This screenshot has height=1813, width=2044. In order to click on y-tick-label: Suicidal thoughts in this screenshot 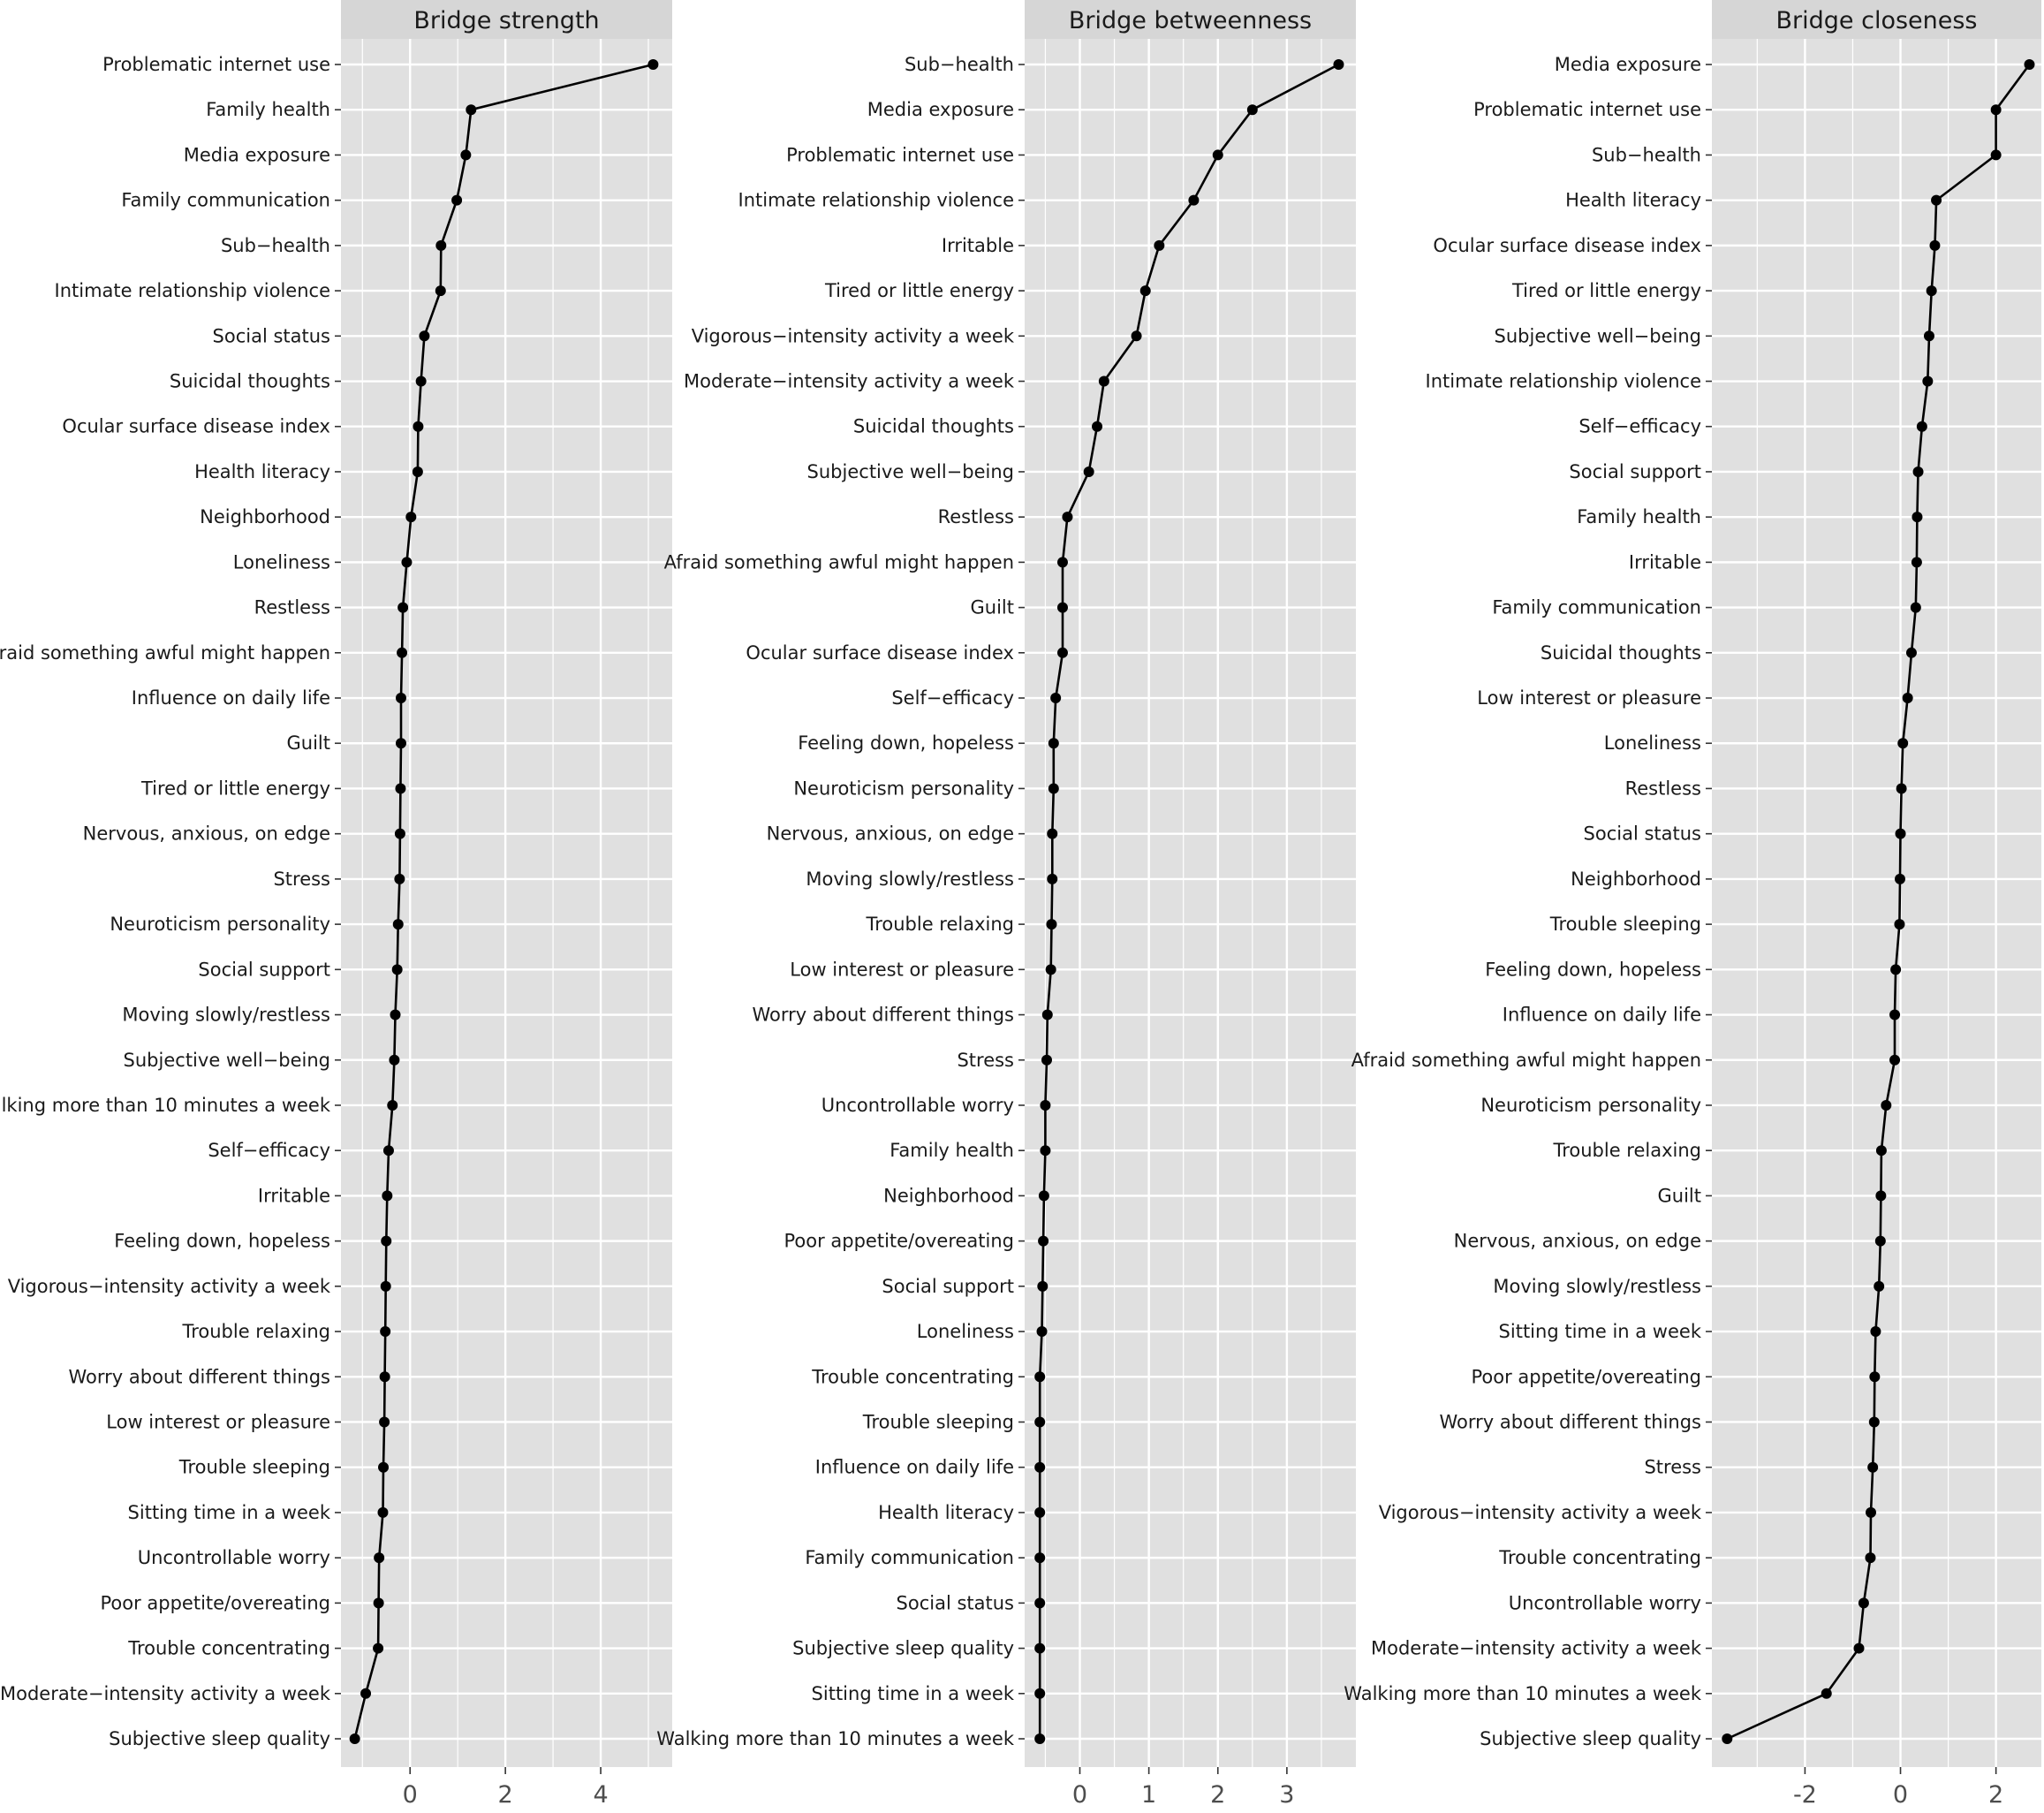, I will do `click(933, 426)`.